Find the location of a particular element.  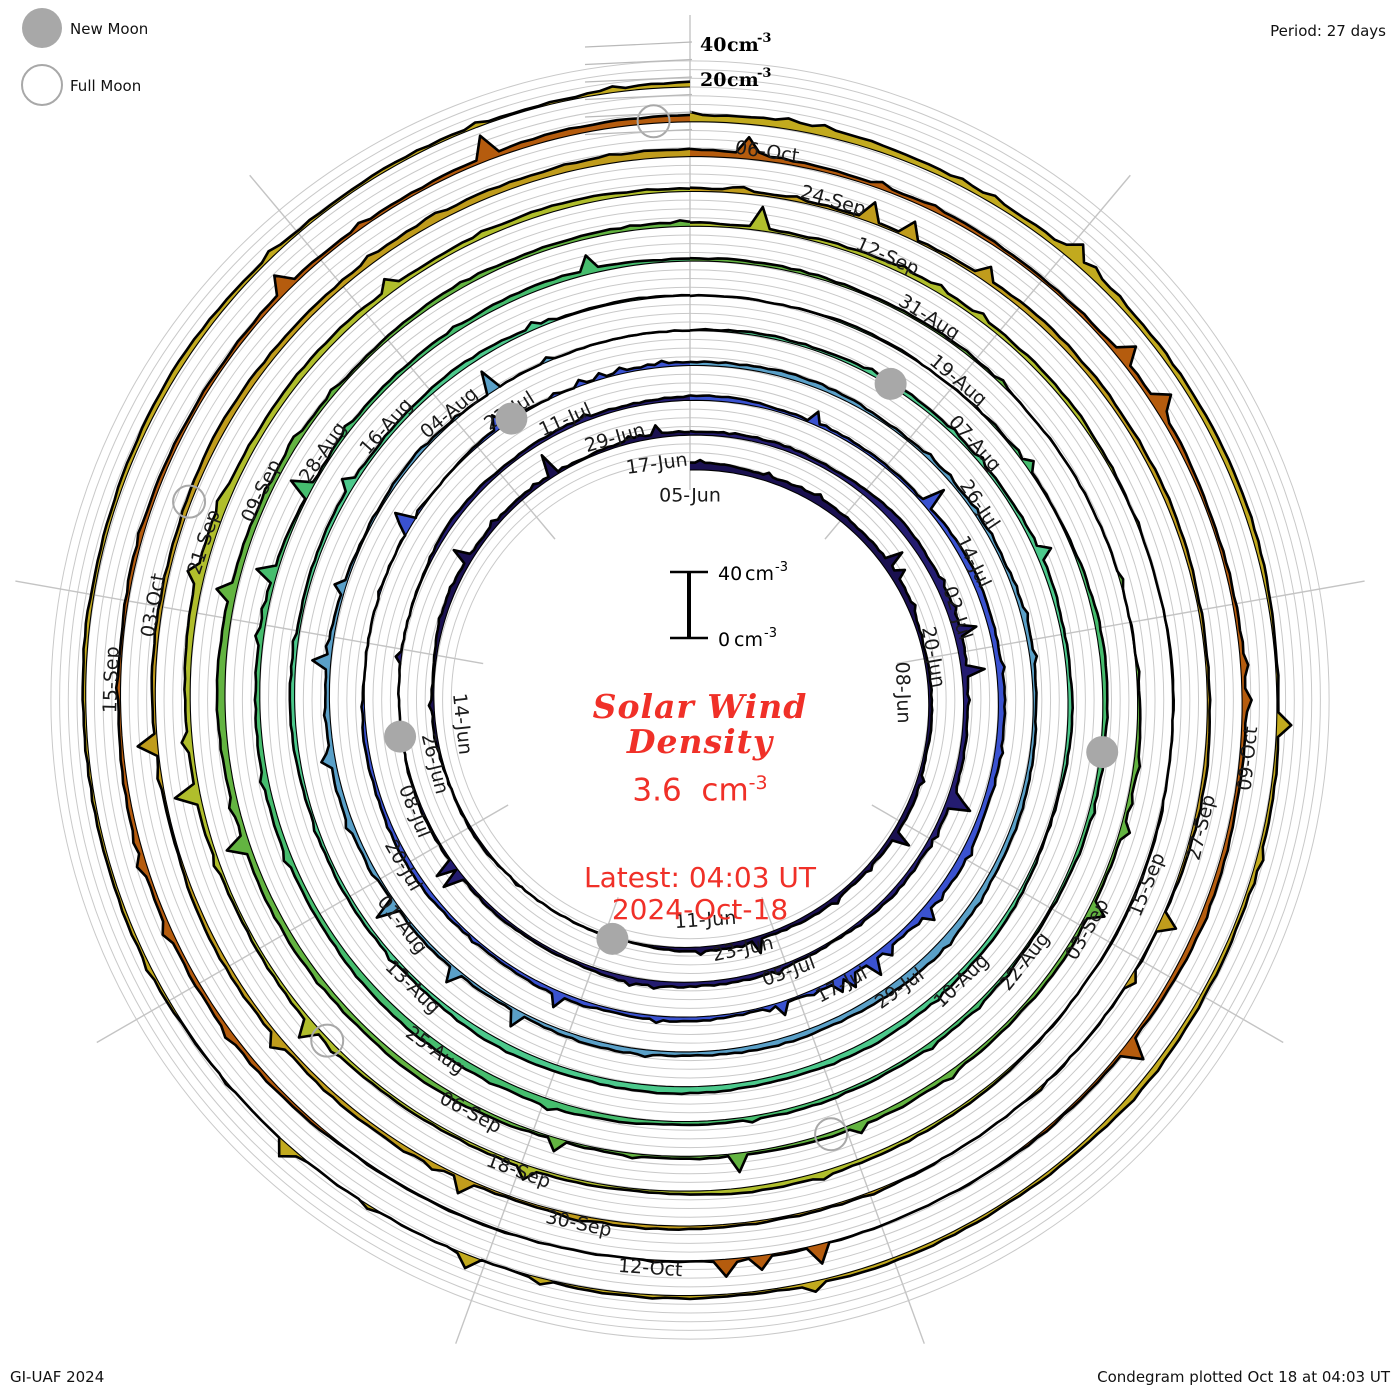

axis-tick-40-unit: cm is located at coordinates (743, 45).